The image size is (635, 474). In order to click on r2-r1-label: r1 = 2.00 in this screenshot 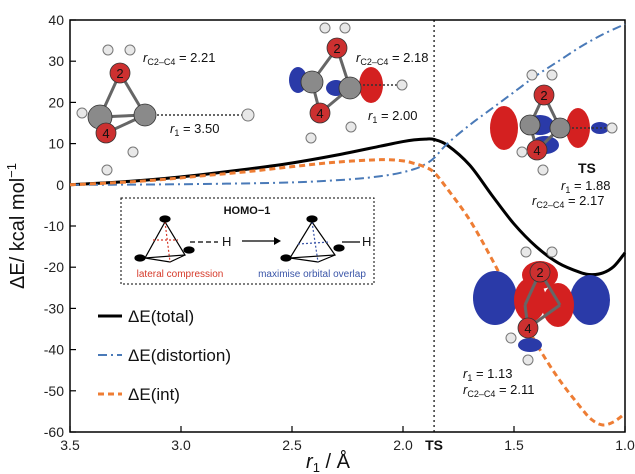, I will do `click(392, 116)`.